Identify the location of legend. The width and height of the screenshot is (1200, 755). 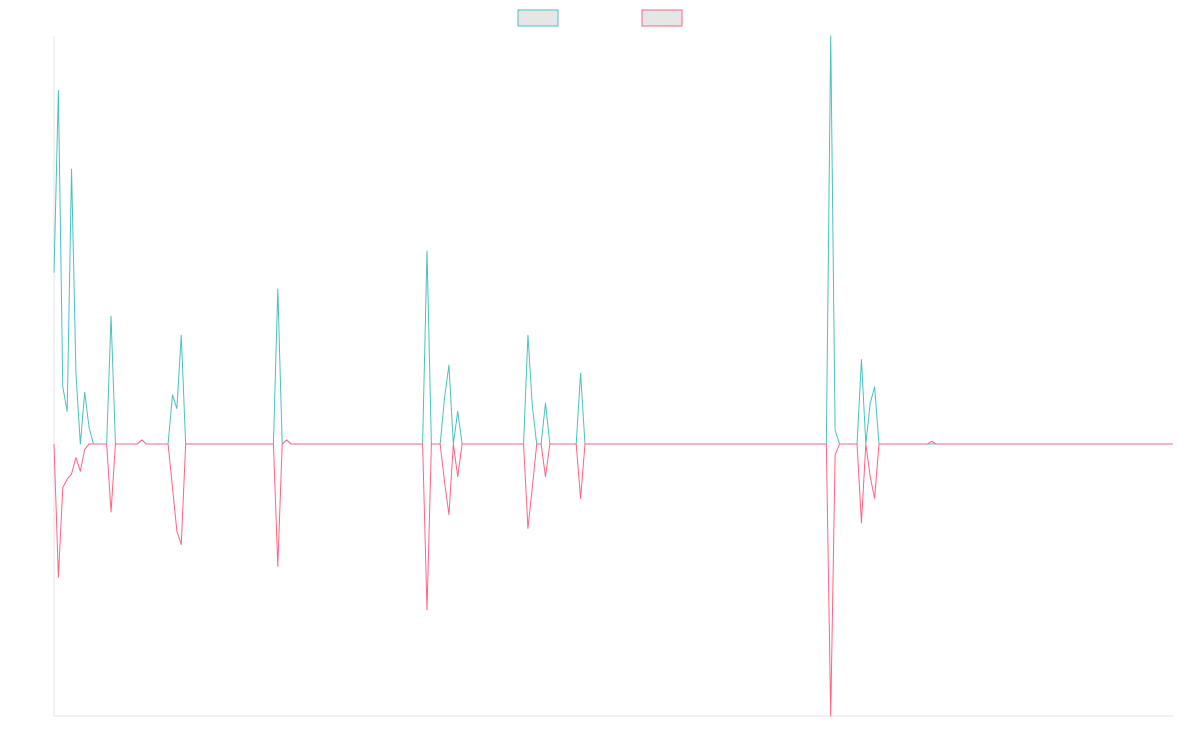
(600, 18).